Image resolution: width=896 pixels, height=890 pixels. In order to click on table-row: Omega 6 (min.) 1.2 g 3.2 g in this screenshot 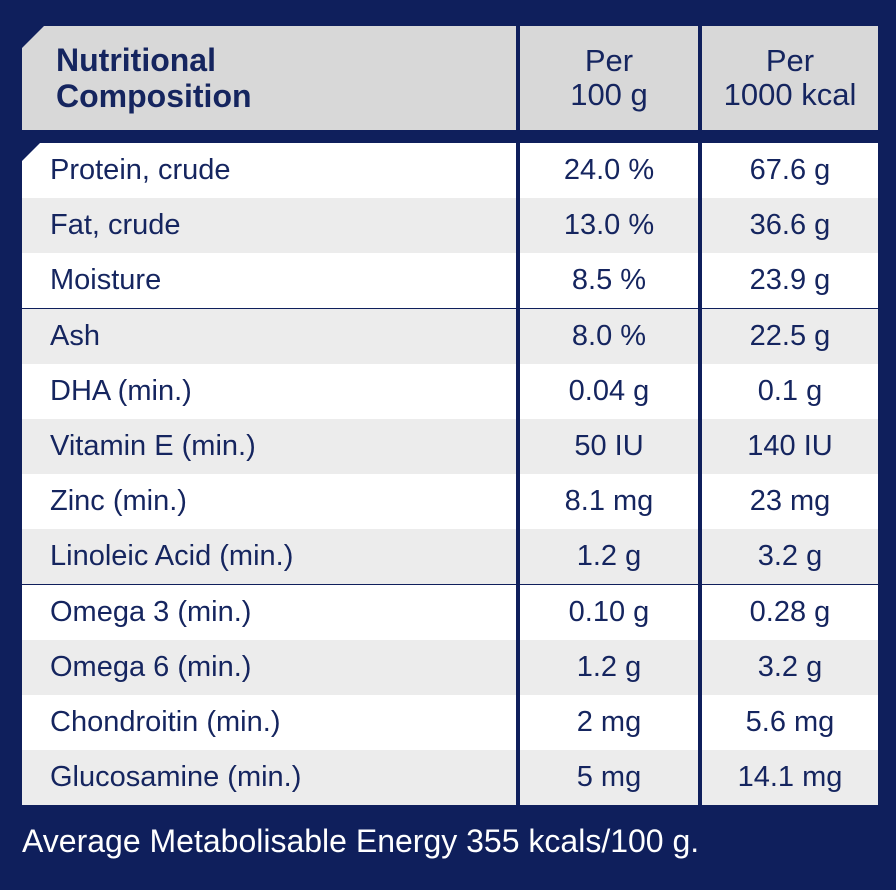, I will do `click(450, 667)`.